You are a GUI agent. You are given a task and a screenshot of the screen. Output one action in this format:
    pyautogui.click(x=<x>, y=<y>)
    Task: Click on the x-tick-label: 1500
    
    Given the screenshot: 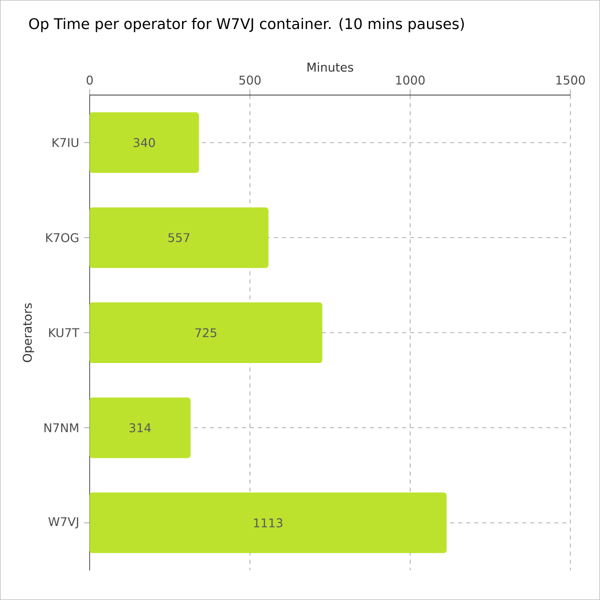 What is the action you would take?
    pyautogui.click(x=570, y=80)
    